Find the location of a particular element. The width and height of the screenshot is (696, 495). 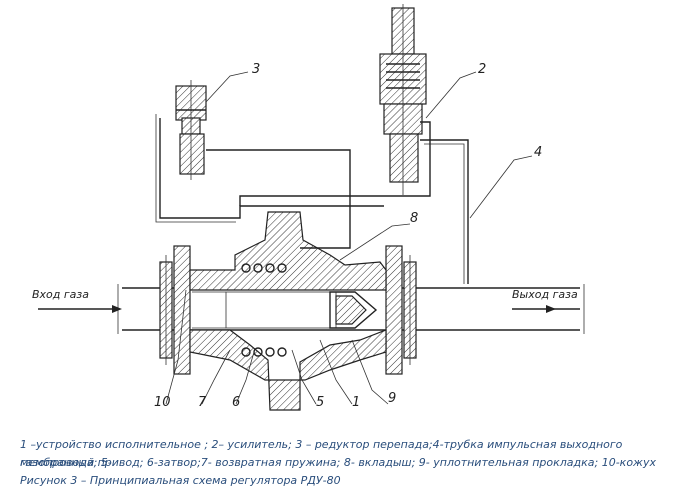

callout-5: 5 is located at coordinates (320, 402).